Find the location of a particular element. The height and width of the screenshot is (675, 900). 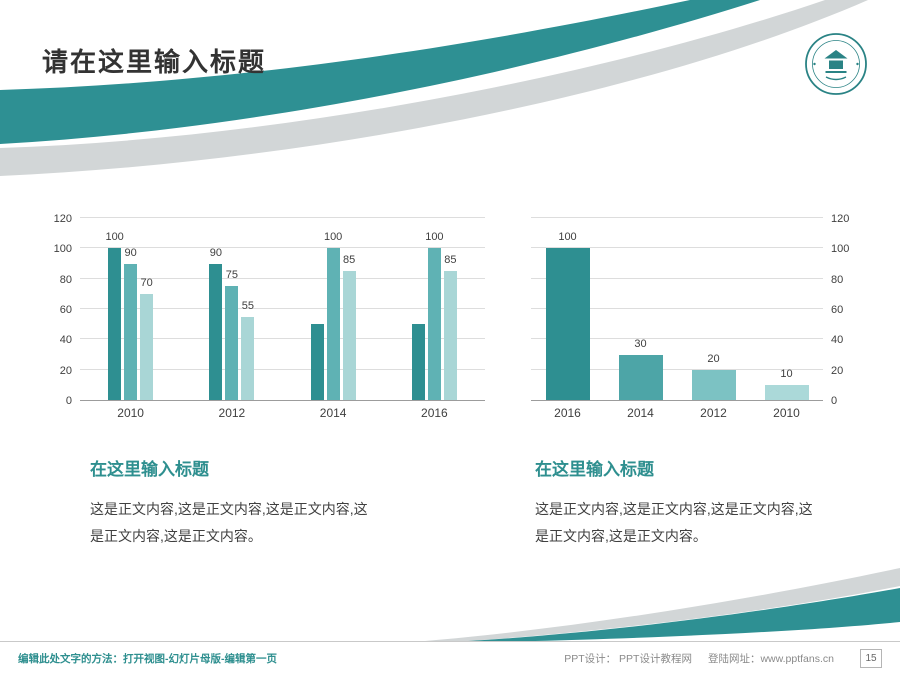

category-group-2012: 90 75 55 is located at coordinates (231, 309).